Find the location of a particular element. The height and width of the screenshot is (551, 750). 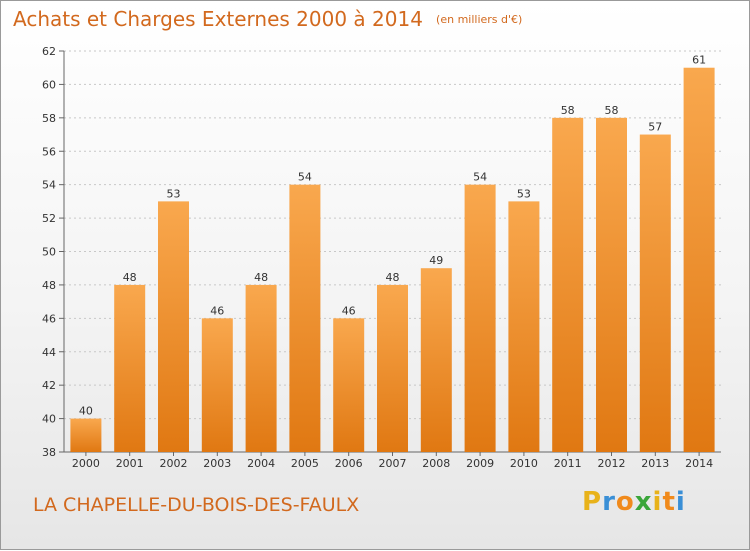

y-tick-label: 54 is located at coordinates (49, 185).